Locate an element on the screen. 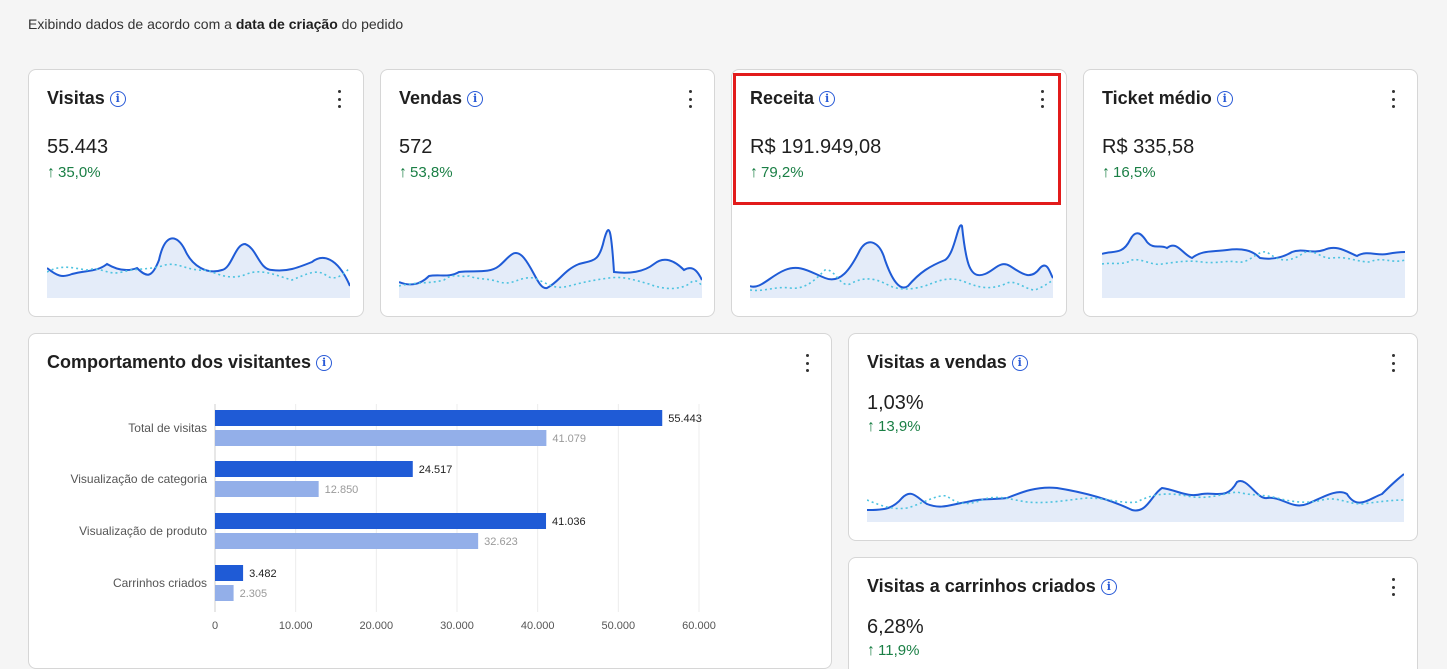 This screenshot has height=669, width=1447. metric-value: 55.443 is located at coordinates (78, 147).